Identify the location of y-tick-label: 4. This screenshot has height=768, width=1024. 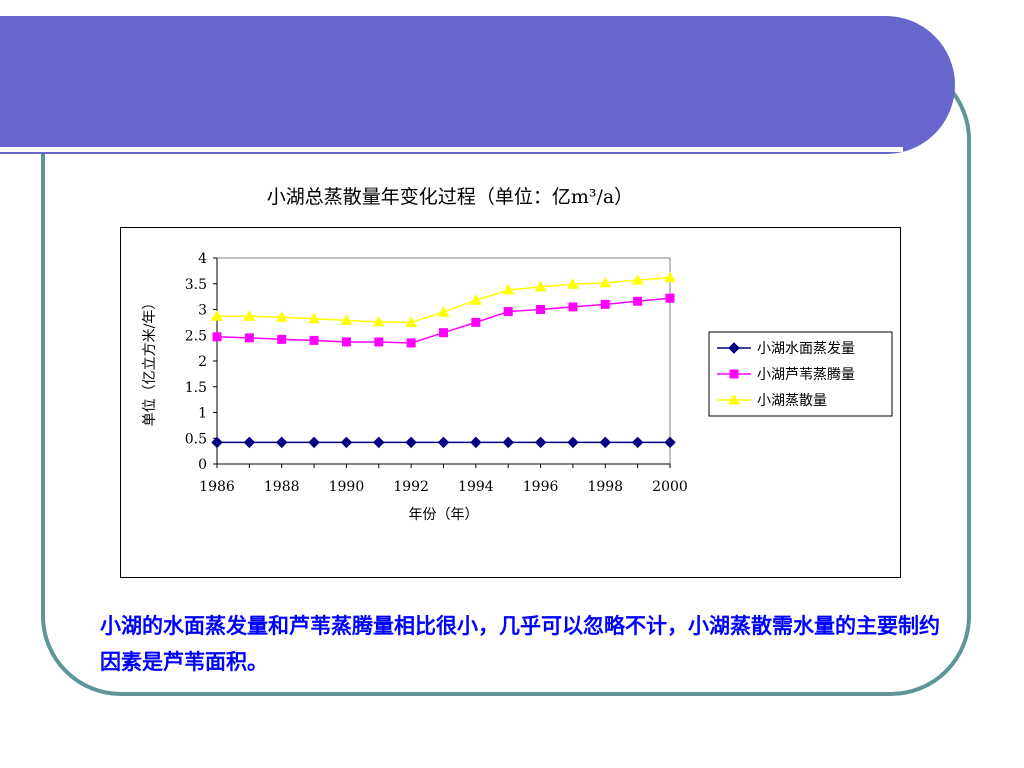
(202, 259).